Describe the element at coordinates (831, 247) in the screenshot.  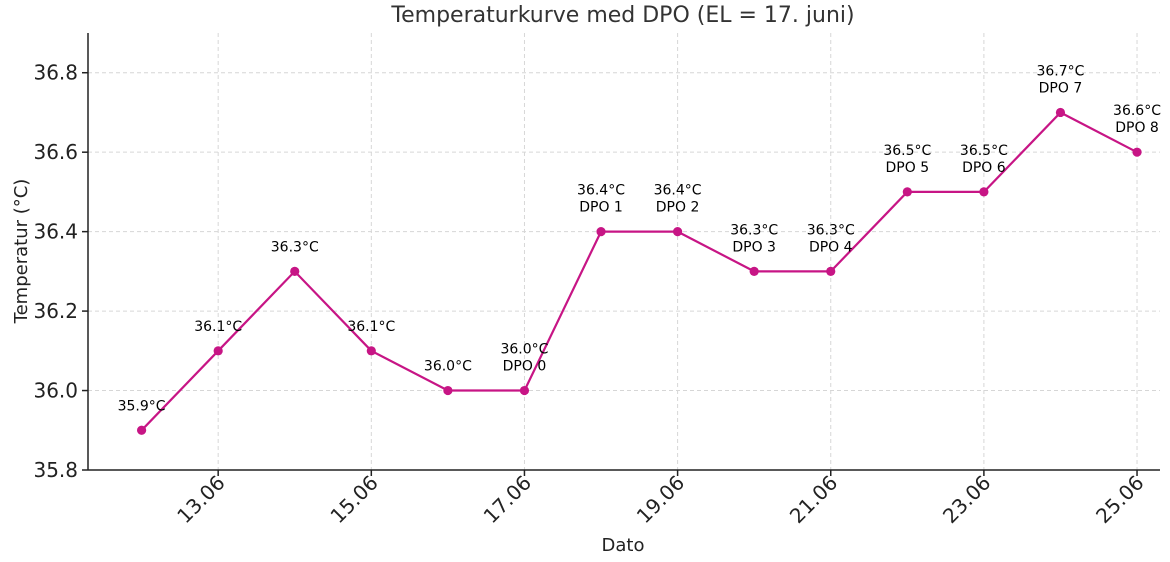
I see `dpo-label: DPO 4` at that location.